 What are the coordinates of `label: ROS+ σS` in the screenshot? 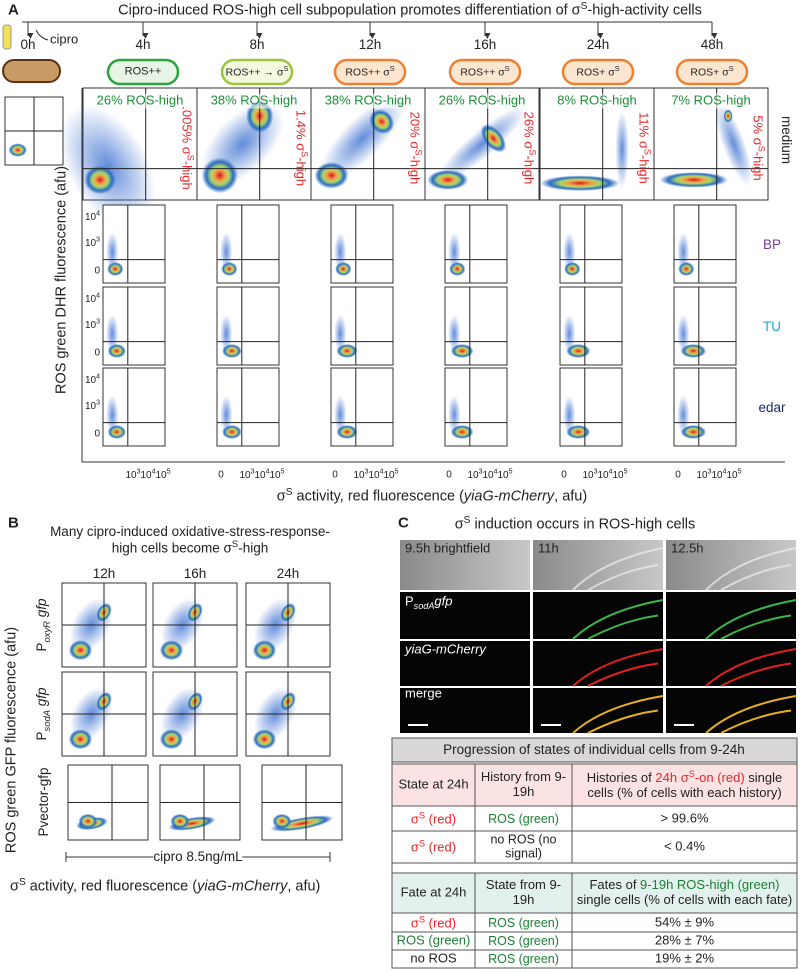 It's located at (598, 71).